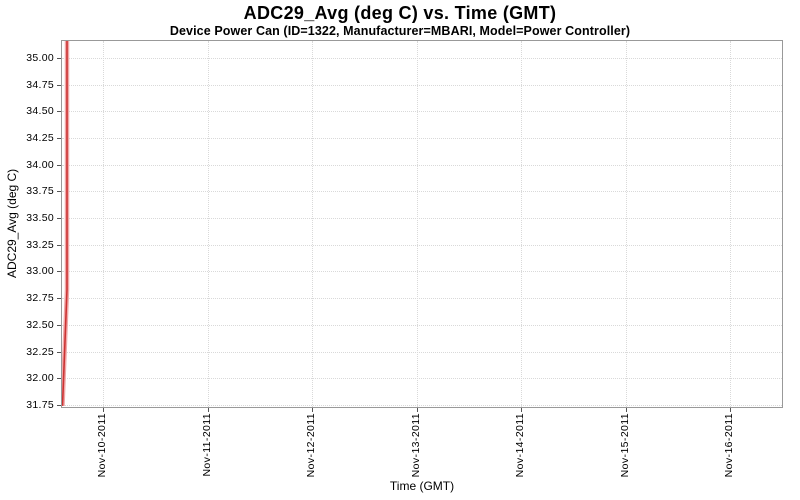 The height and width of the screenshot is (500, 800). What do you see at coordinates (729, 445) in the screenshot?
I see `x-tick-label: Nov-16-2011` at bounding box center [729, 445].